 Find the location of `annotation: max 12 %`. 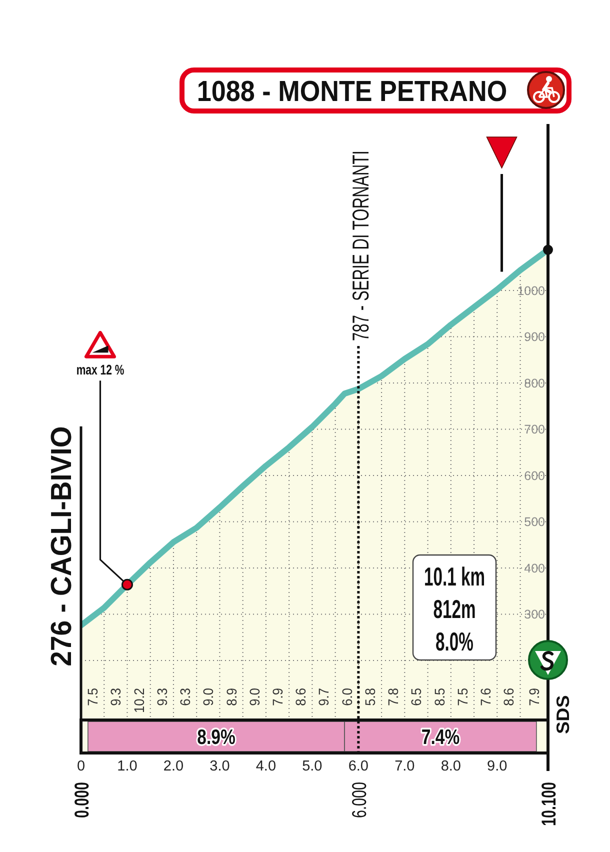

annotation: max 12 % is located at coordinates (100, 370).